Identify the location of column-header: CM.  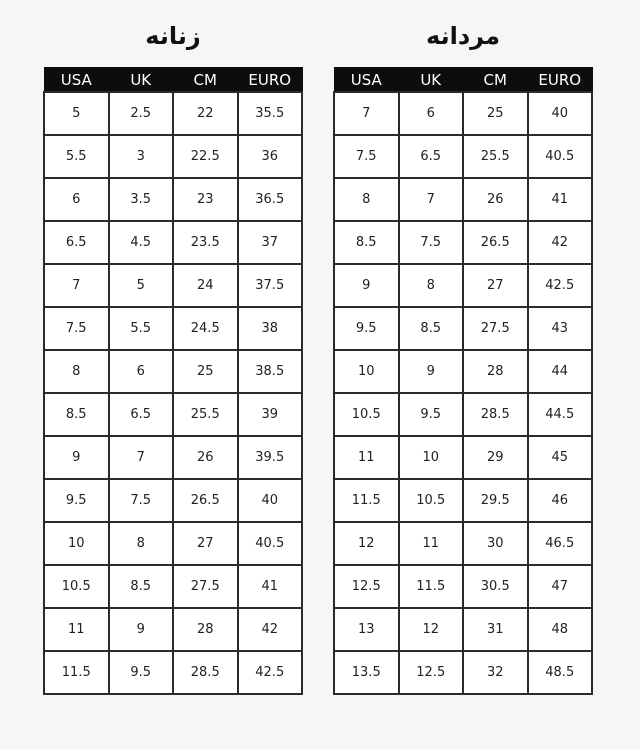
(495, 80).